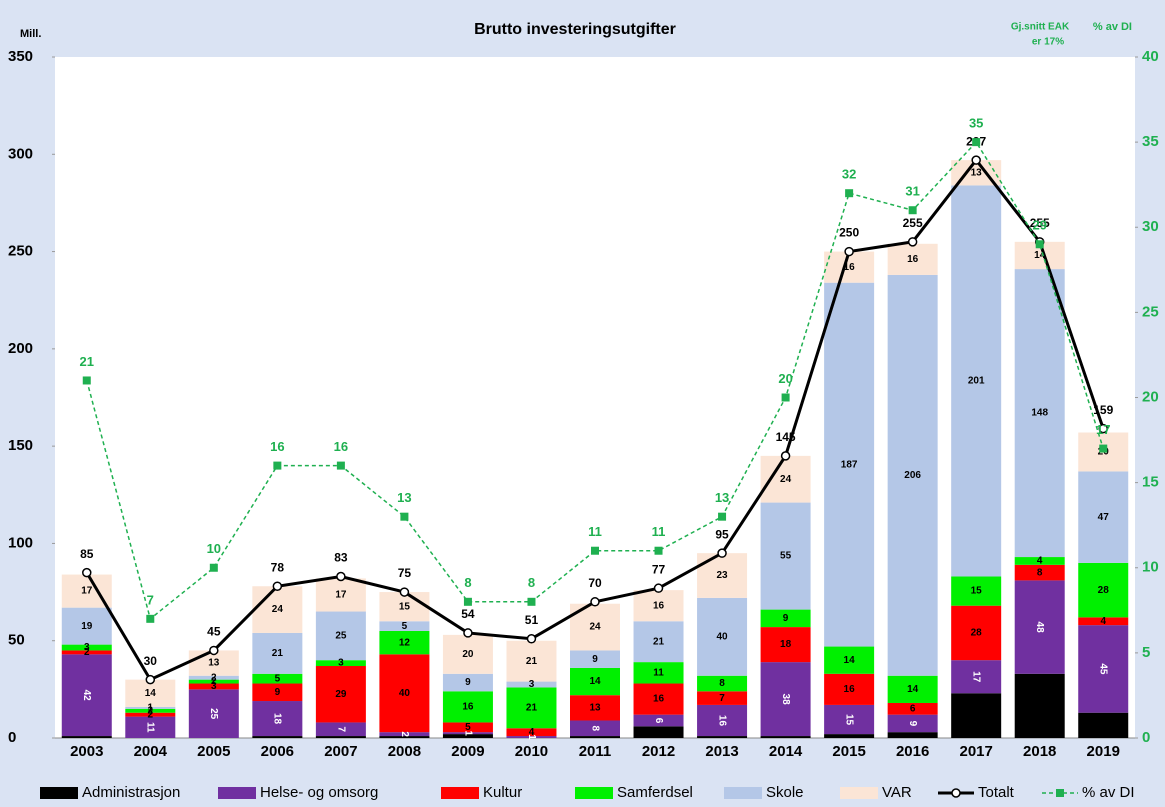  What do you see at coordinates (1048, 42) in the screenshot?
I see `annotation: er 17%` at bounding box center [1048, 42].